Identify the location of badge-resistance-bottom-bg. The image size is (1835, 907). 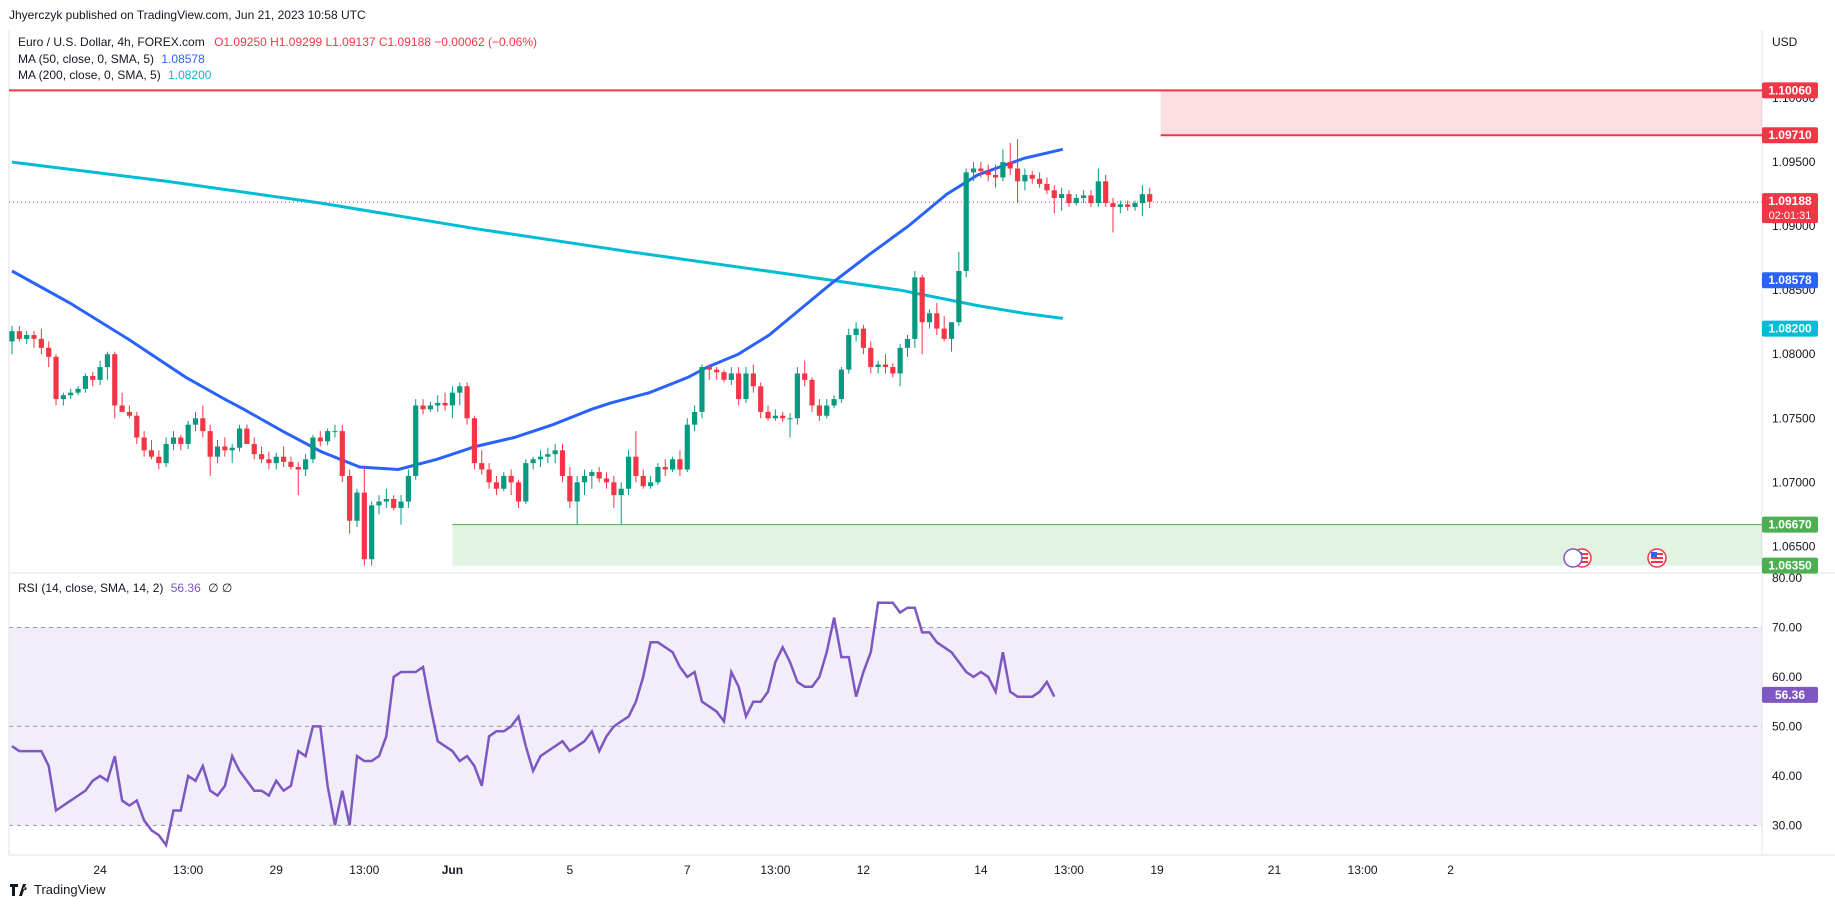
(1790, 135).